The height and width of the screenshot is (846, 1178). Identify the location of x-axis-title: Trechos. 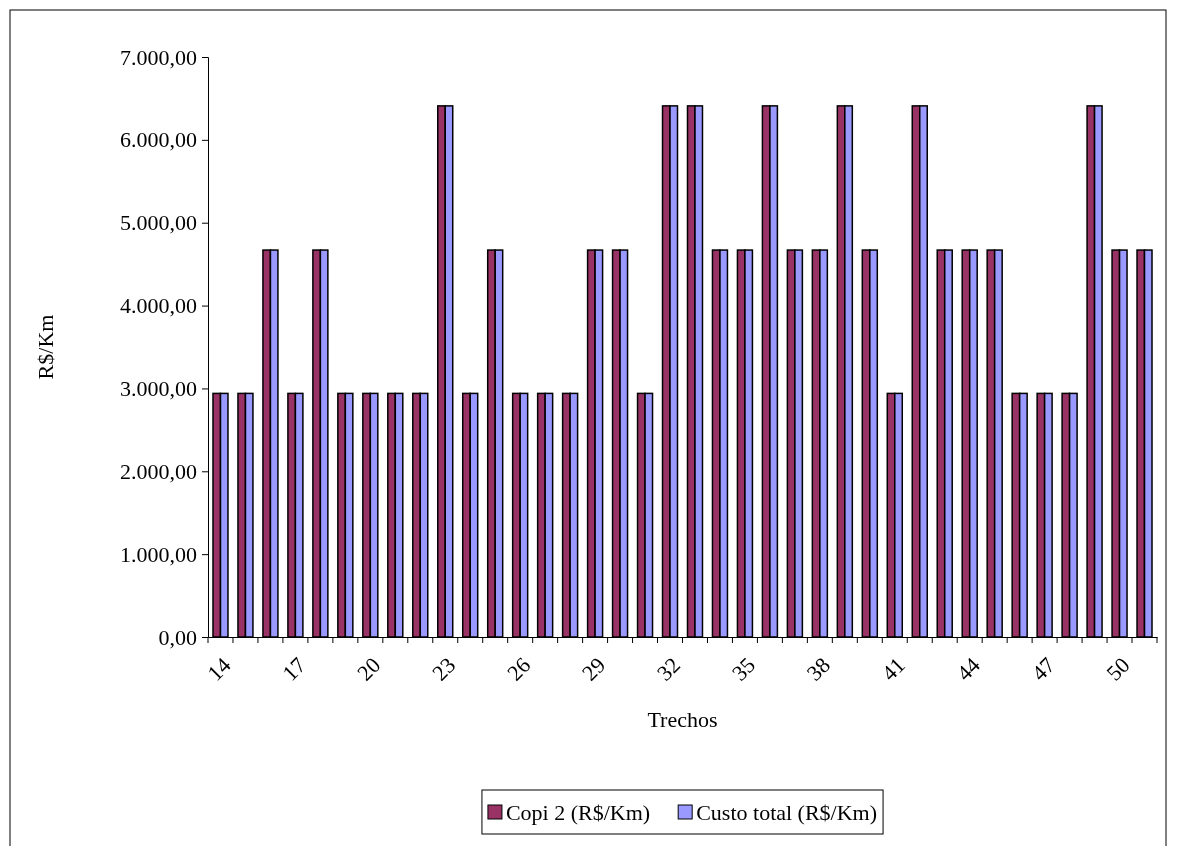
(682, 719).